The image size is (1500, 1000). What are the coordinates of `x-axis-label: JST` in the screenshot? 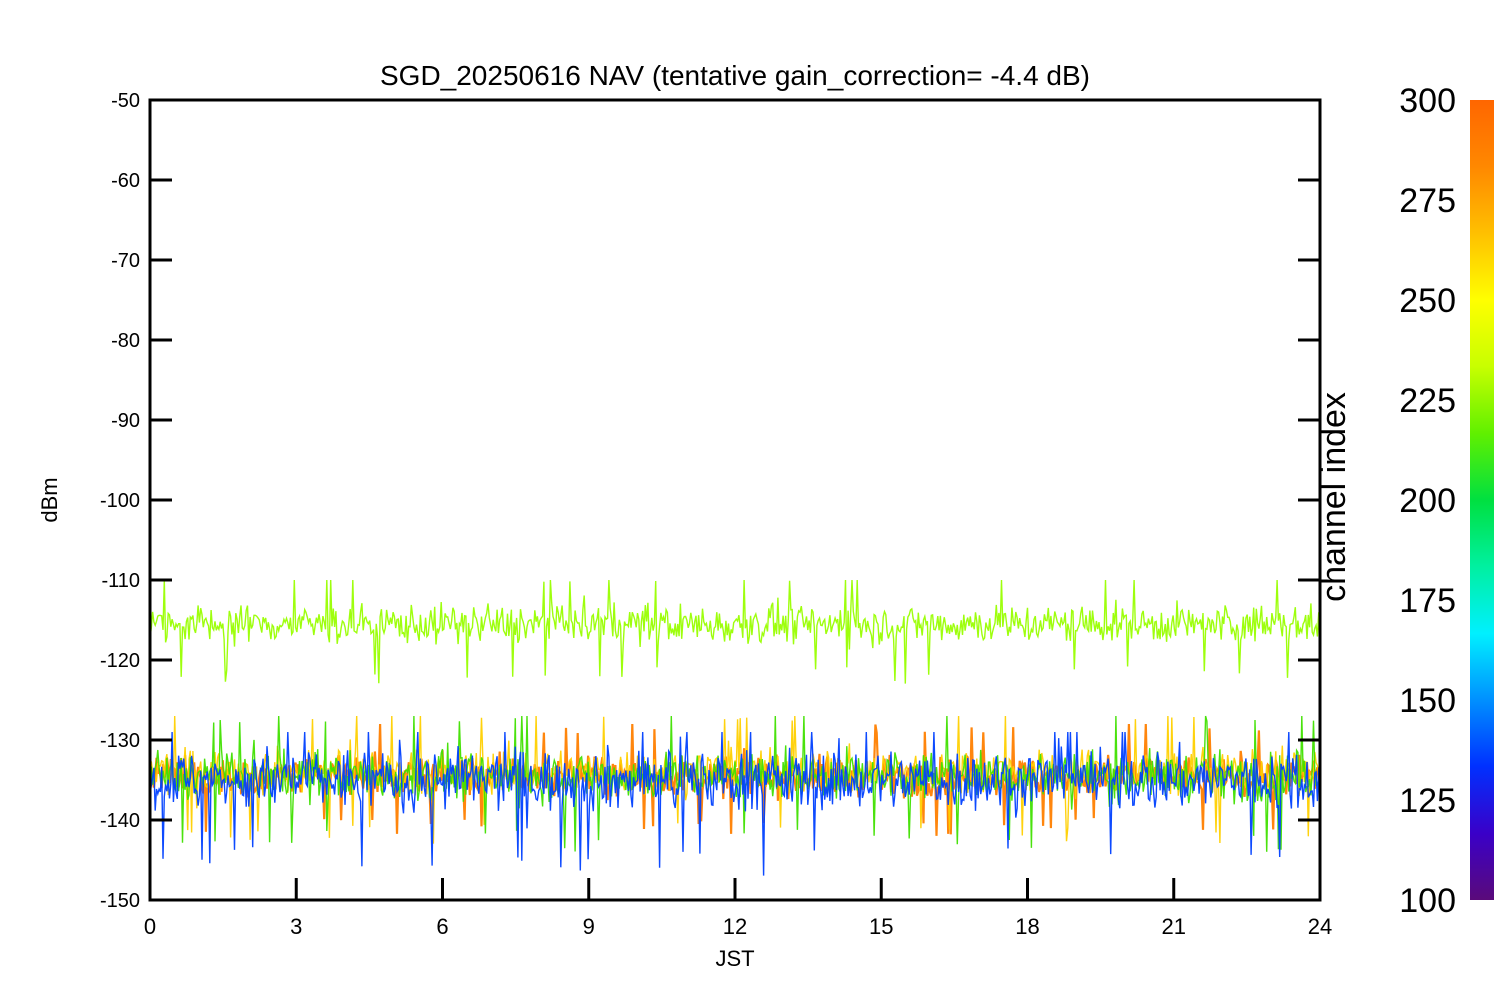 It's located at (734, 958).